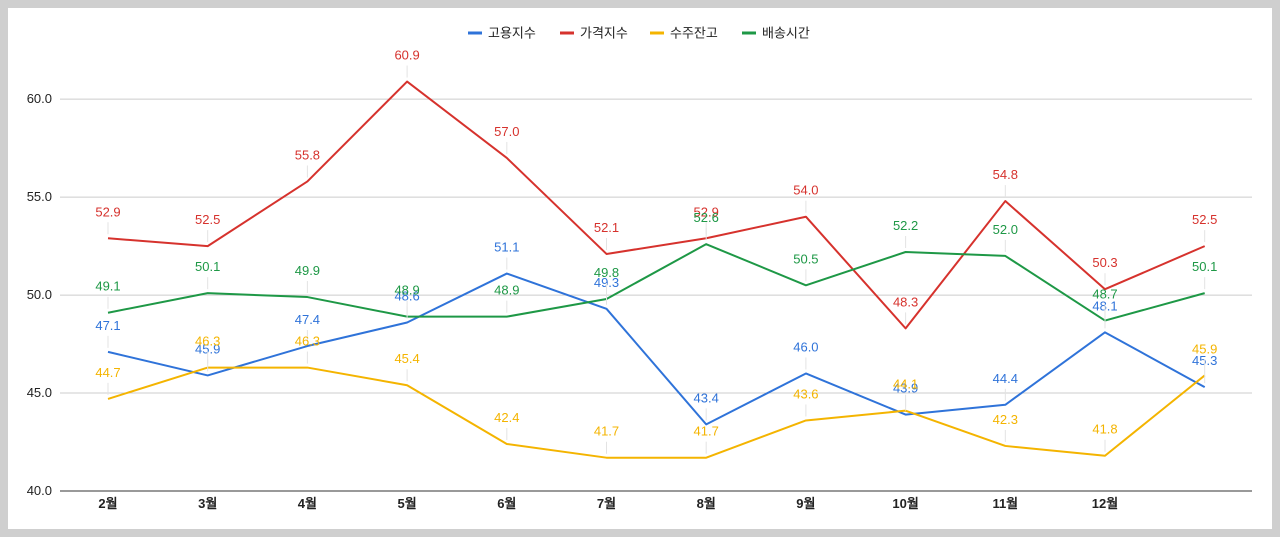 Image resolution: width=1280 pixels, height=537 pixels. I want to click on x-tick-label: 11월, so click(1005, 503).